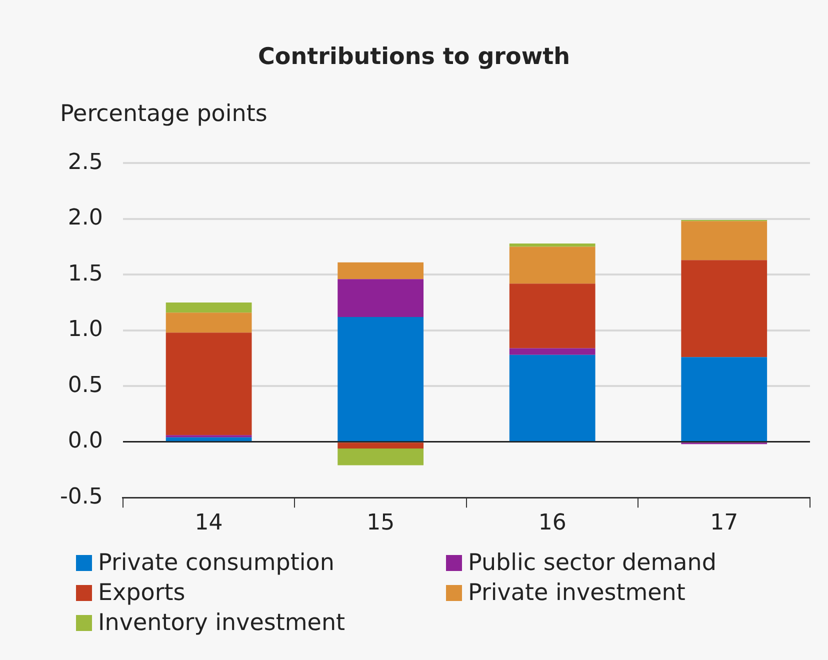 Image resolution: width=828 pixels, height=660 pixels. Describe the element at coordinates (85, 218) in the screenshot. I see `y-tick-label: 2.0` at that location.